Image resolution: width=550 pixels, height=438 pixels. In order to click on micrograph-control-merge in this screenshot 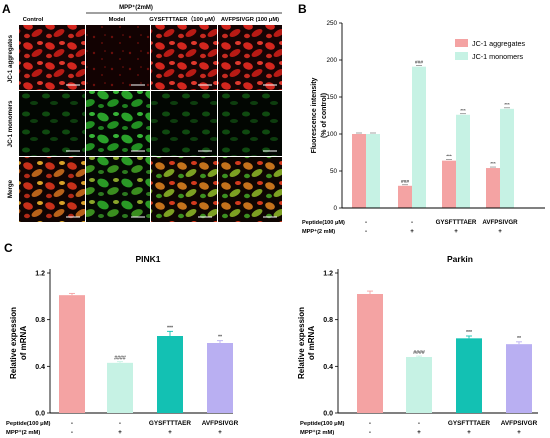, I will do `click(52, 189)`.